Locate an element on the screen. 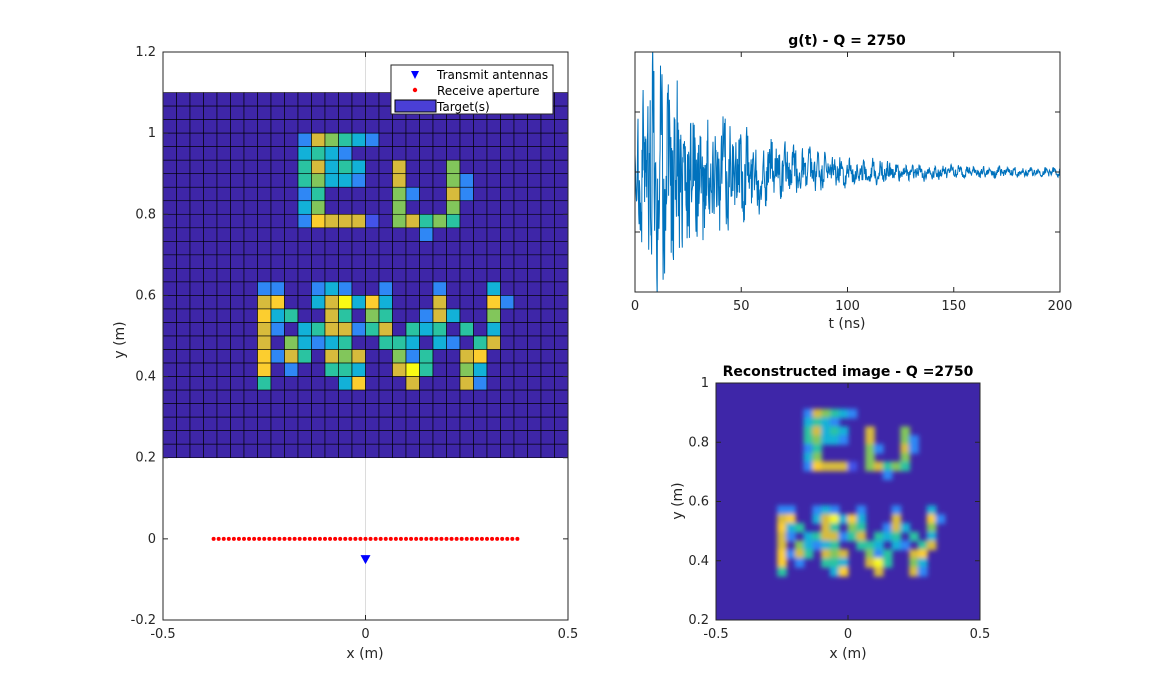 The width and height of the screenshot is (1172, 697). x-tick-label: 150 is located at coordinates (953, 306).